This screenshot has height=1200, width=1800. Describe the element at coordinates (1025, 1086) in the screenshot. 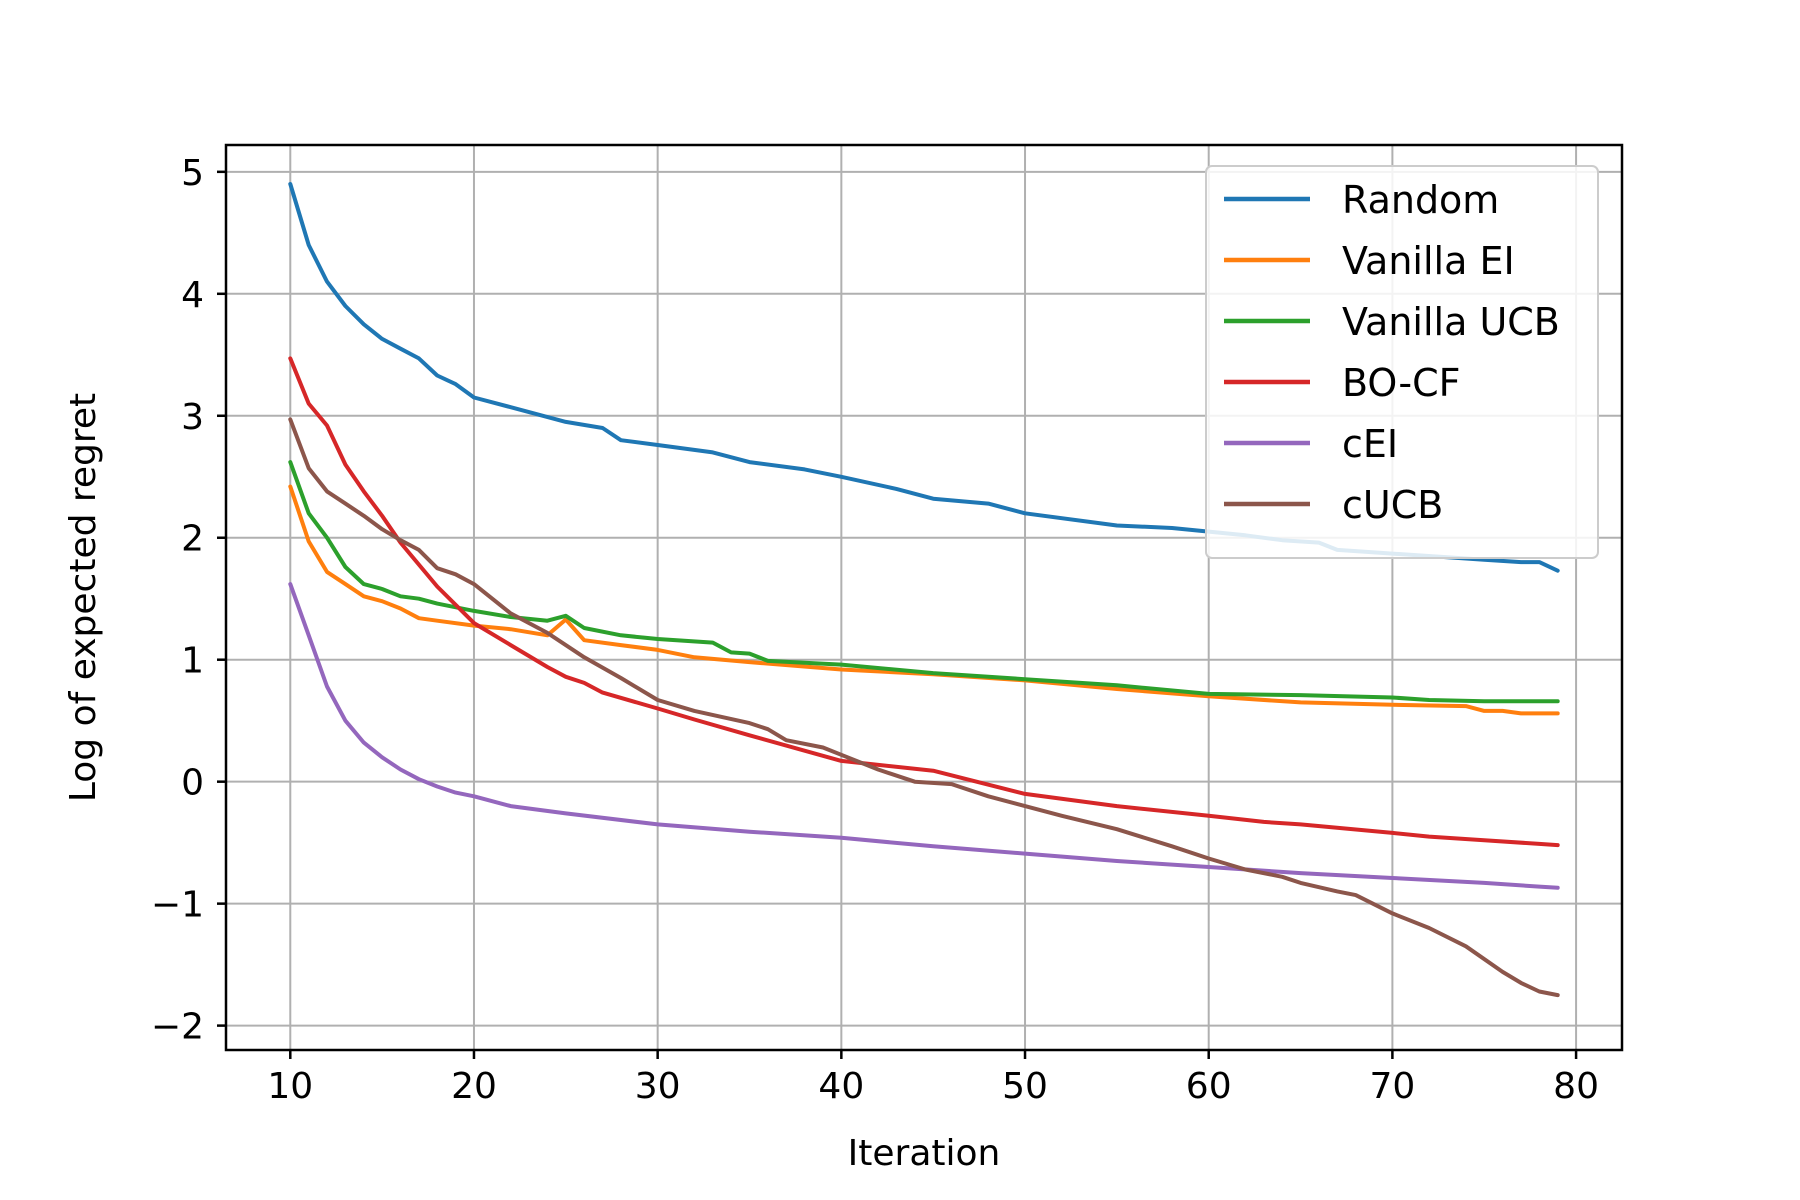

I see `x-tick-label: 50` at that location.